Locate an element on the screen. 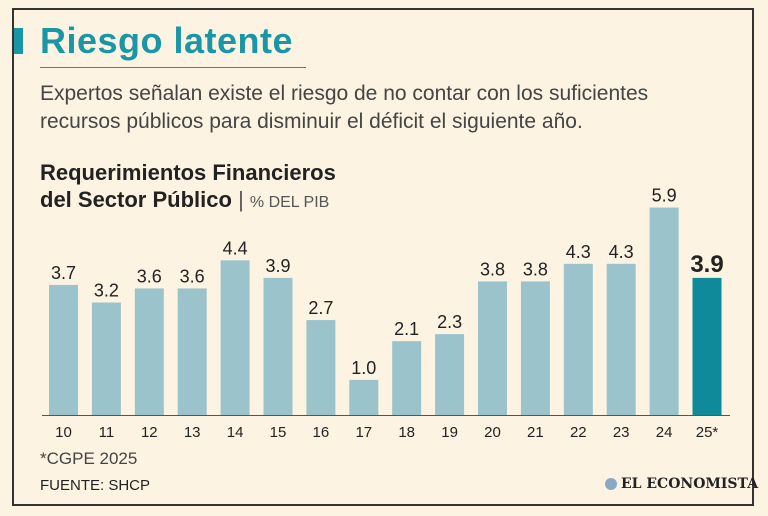 This screenshot has height=516, width=768. data-label-20: 3.8 is located at coordinates (492, 269).